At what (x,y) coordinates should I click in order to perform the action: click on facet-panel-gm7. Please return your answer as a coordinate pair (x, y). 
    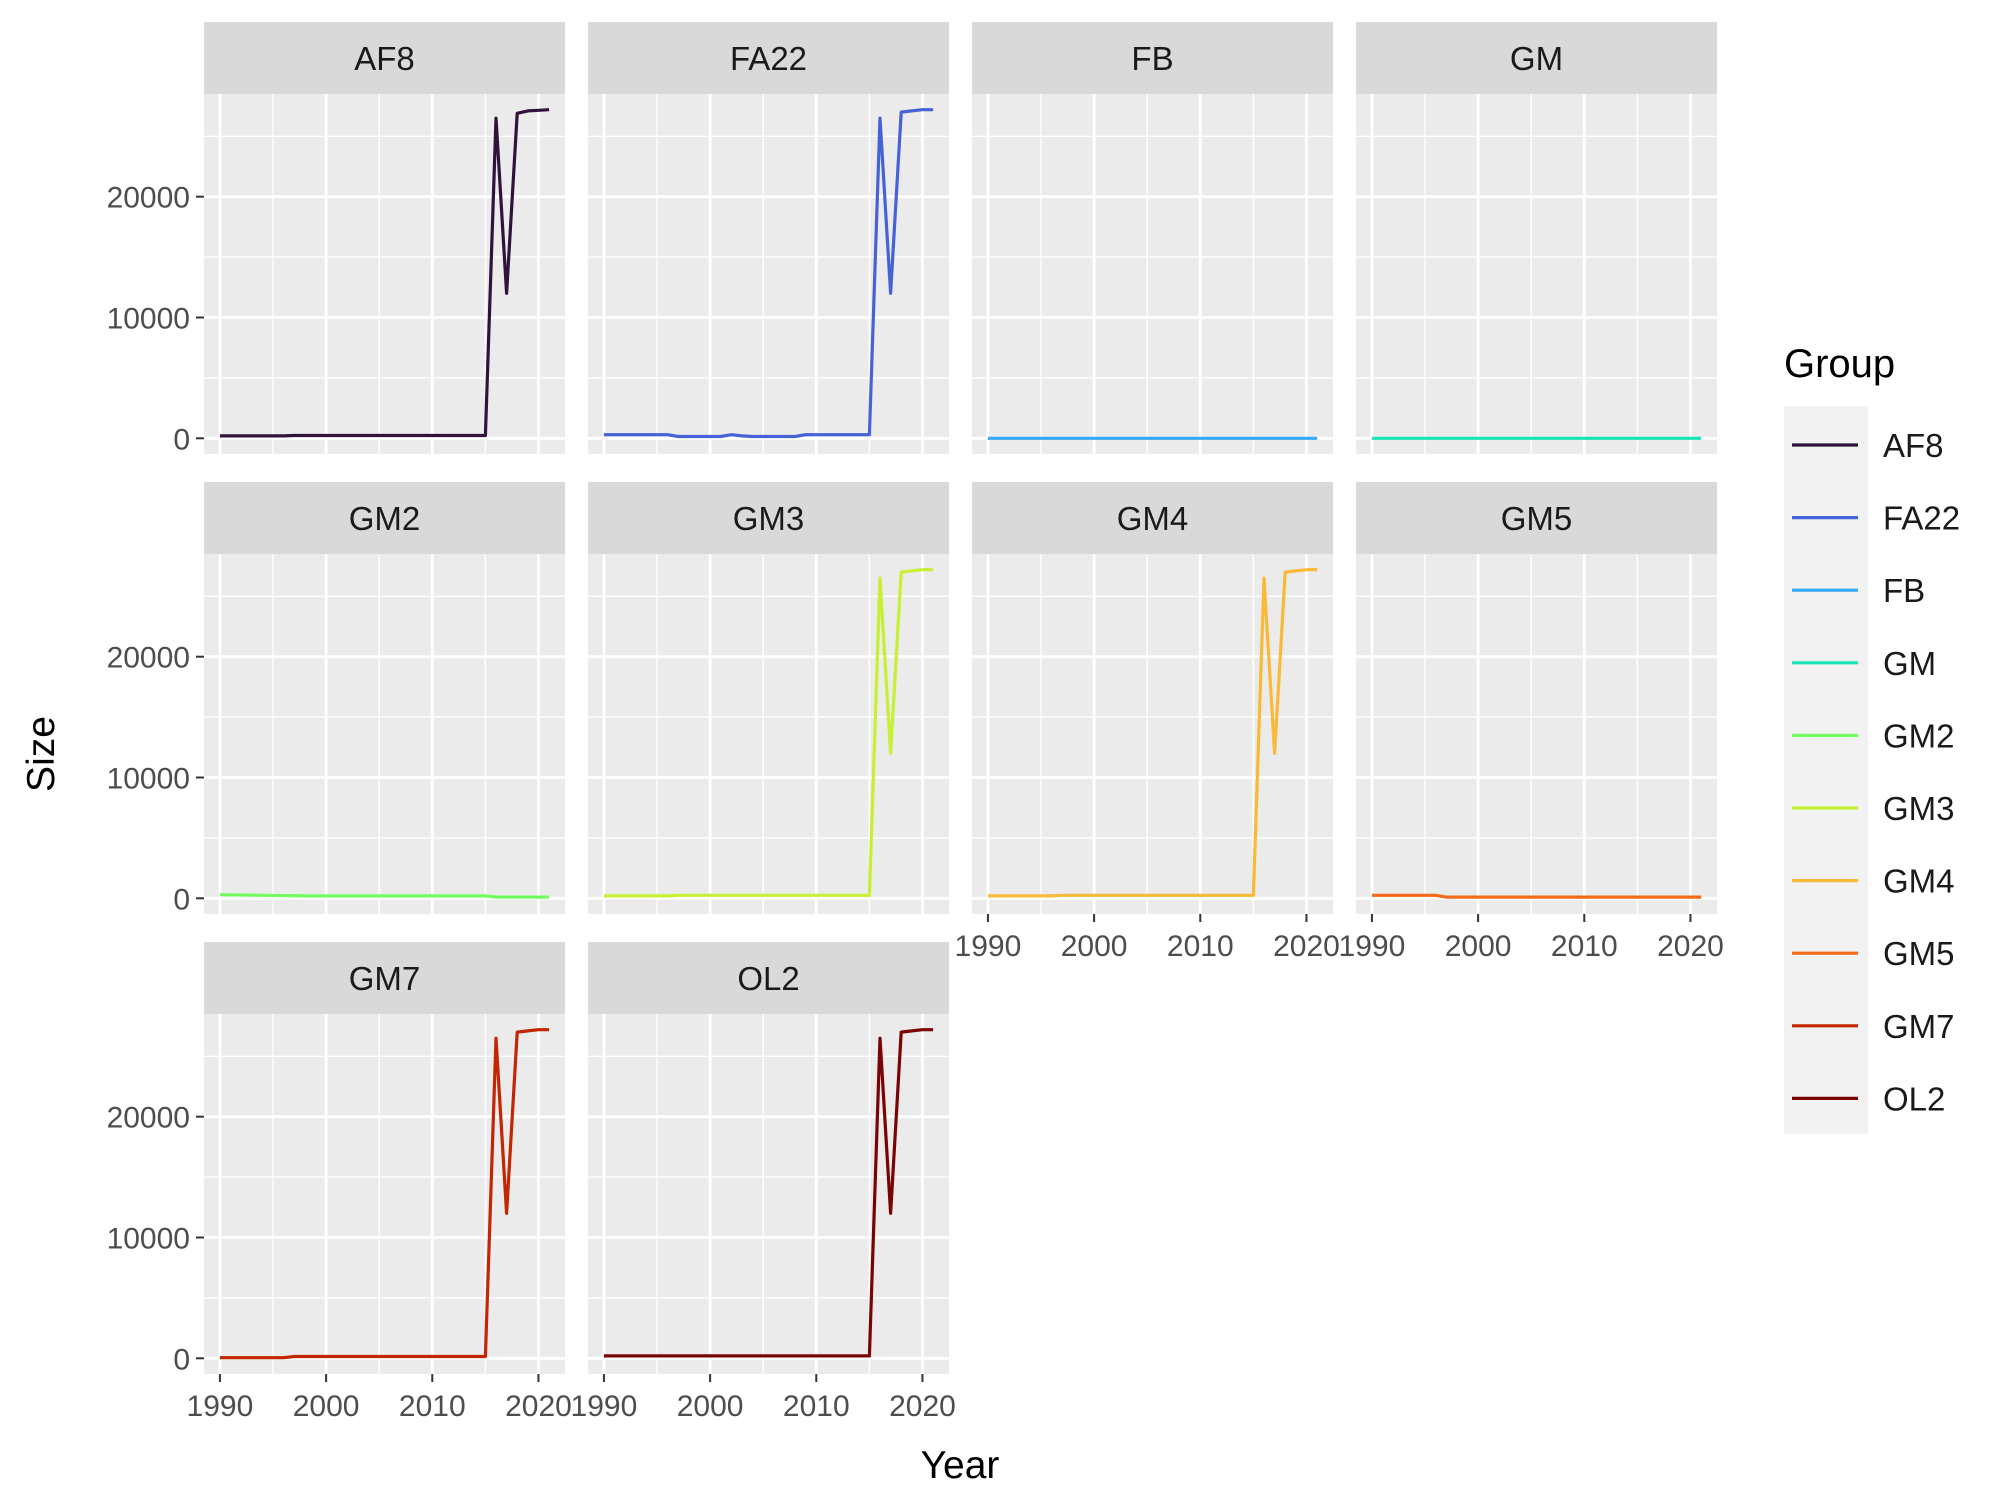
    Looking at the image, I should click on (384, 1194).